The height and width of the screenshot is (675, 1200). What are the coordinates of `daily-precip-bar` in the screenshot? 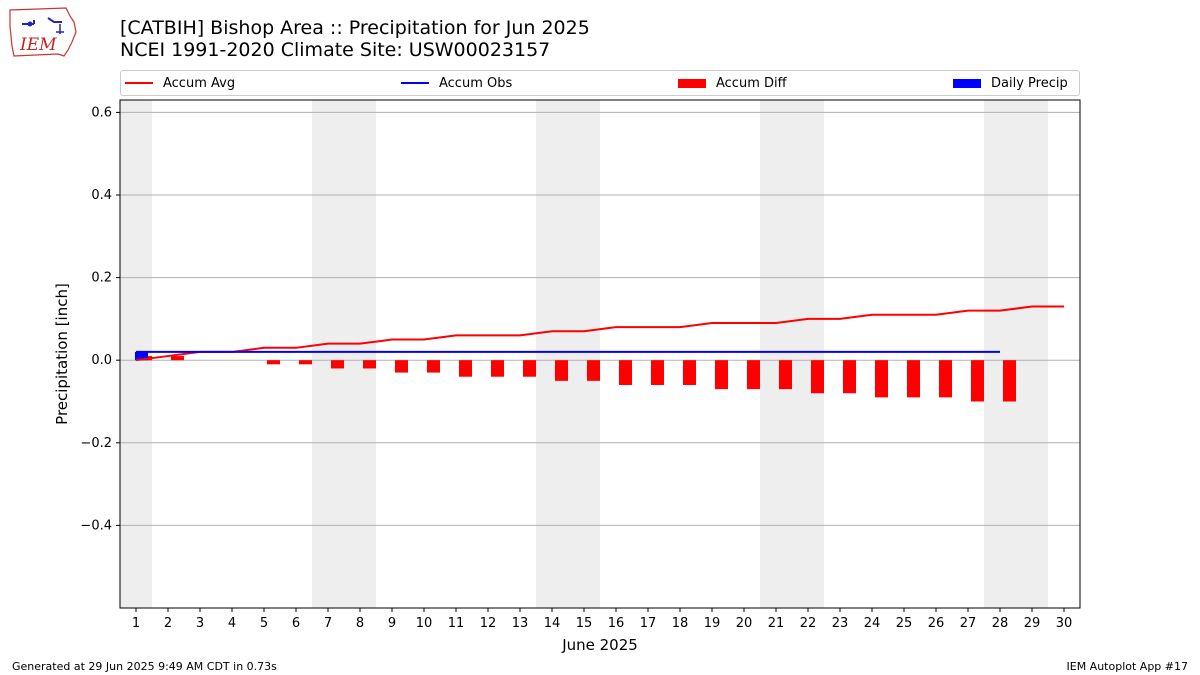 It's located at (141, 356).